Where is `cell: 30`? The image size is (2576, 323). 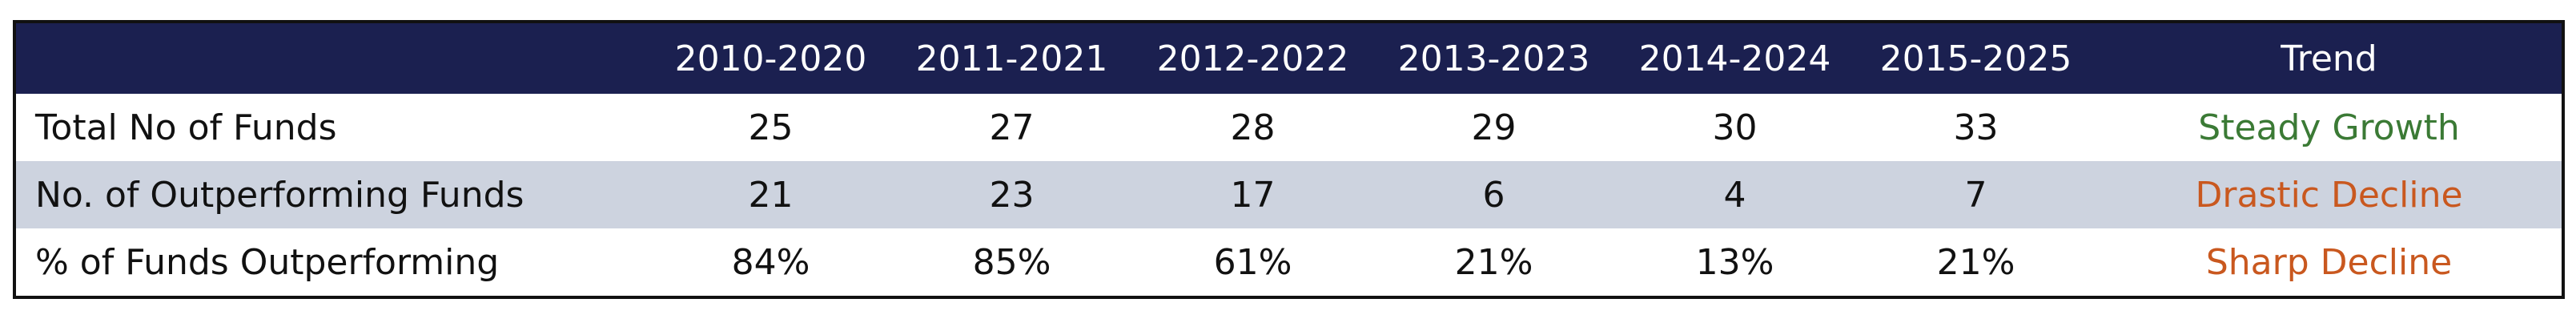
cell: 30 is located at coordinates (1735, 127).